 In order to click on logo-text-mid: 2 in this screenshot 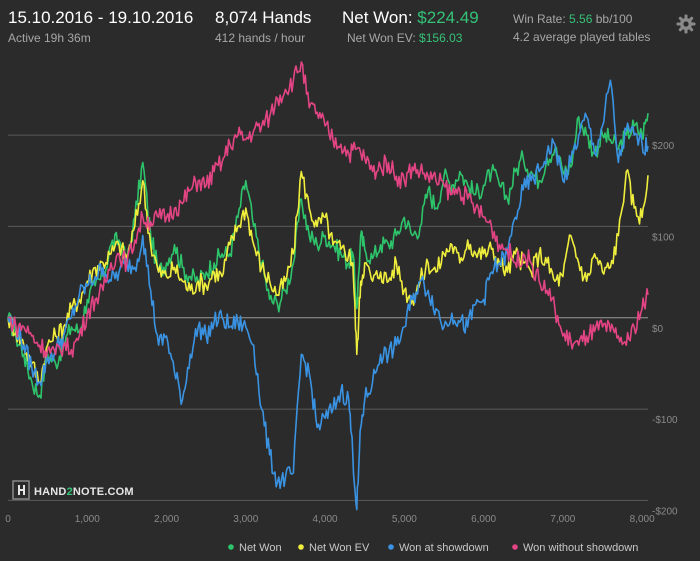, I will do `click(70, 492)`.